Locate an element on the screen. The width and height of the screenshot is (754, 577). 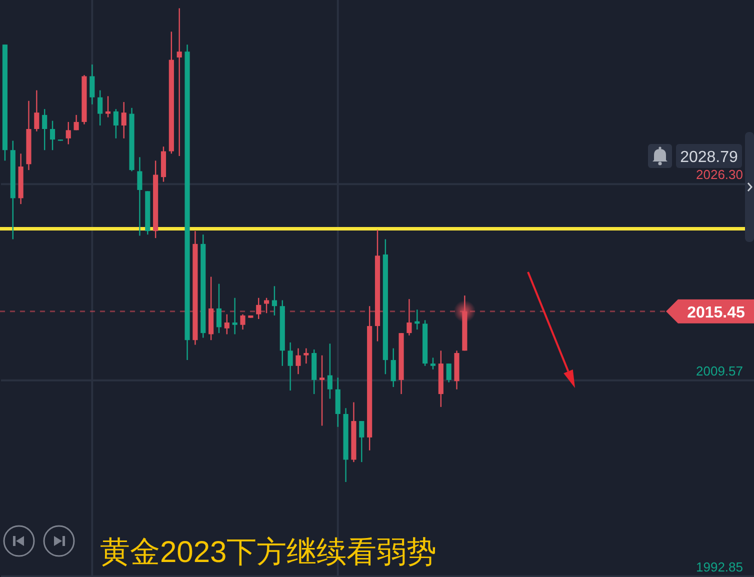
y-tick-label: 2026.30 is located at coordinates (719, 174).